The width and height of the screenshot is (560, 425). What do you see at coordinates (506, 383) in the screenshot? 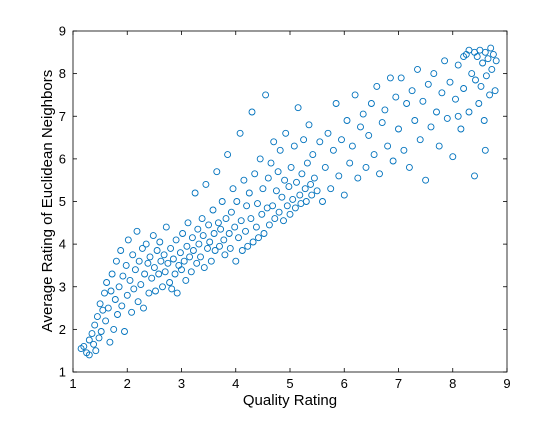
I see `x-tick-label: 9` at bounding box center [506, 383].